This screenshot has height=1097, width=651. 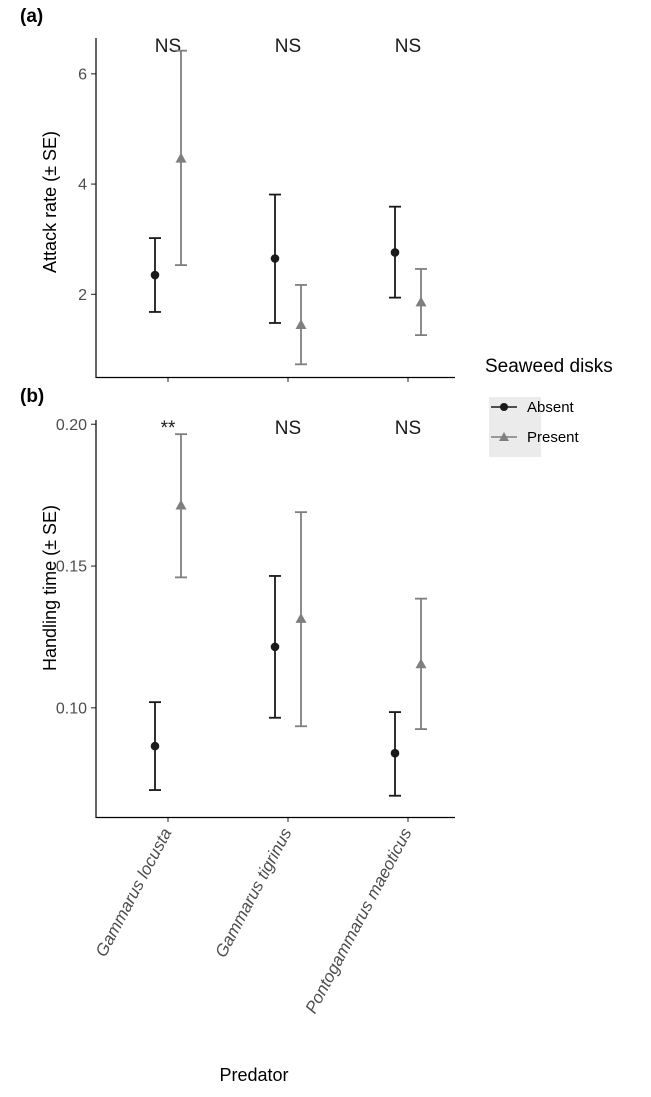 What do you see at coordinates (82, 185) in the screenshot?
I see `panel-a-ytick-label: 4` at bounding box center [82, 185].